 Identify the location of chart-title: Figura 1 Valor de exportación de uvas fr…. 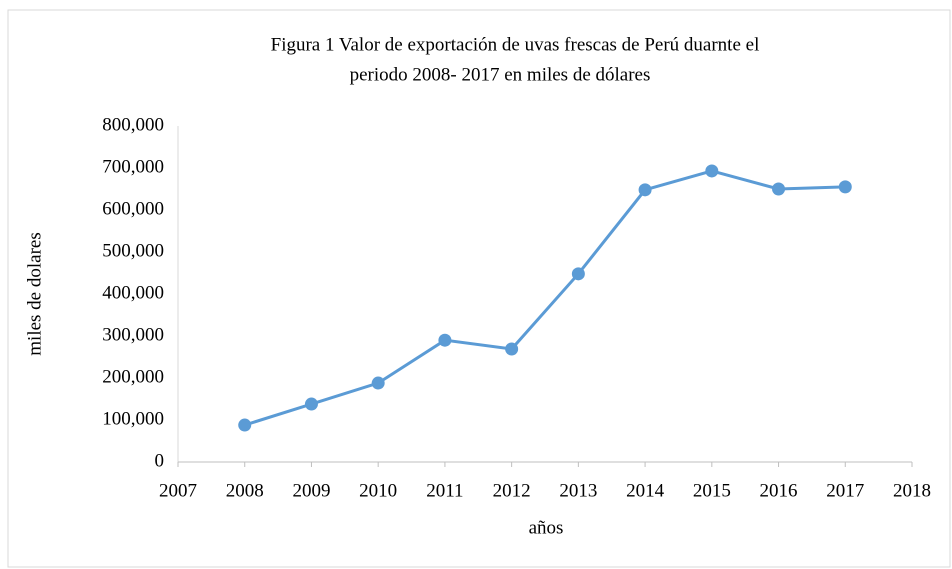
(515, 44).